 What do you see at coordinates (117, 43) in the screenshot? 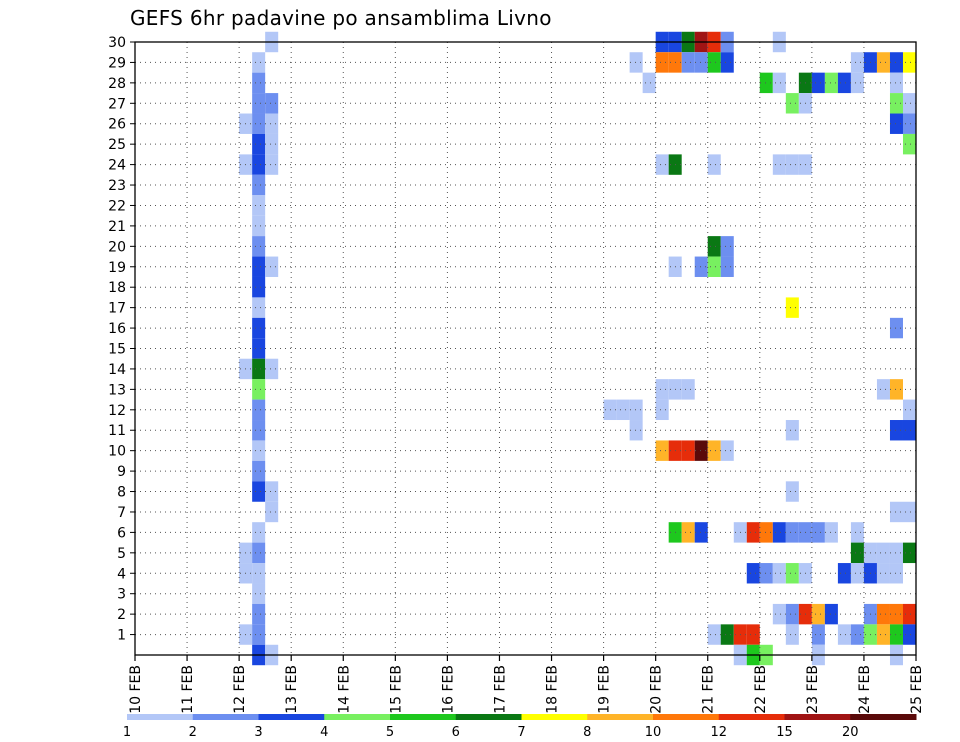
I see `y-tick-label: 30` at bounding box center [117, 43].